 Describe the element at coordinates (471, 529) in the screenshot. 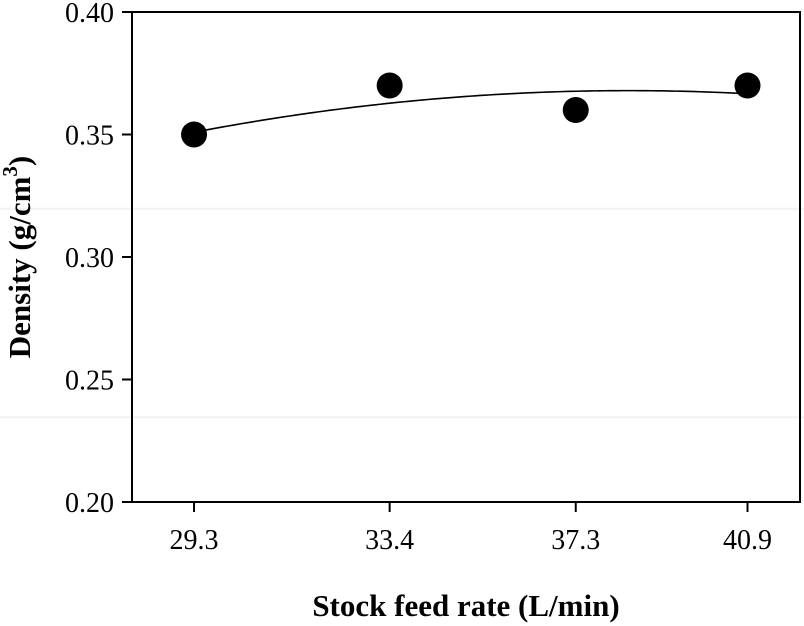

I see `x-axis: 29.3 33.4 37.3 40.9` at that location.